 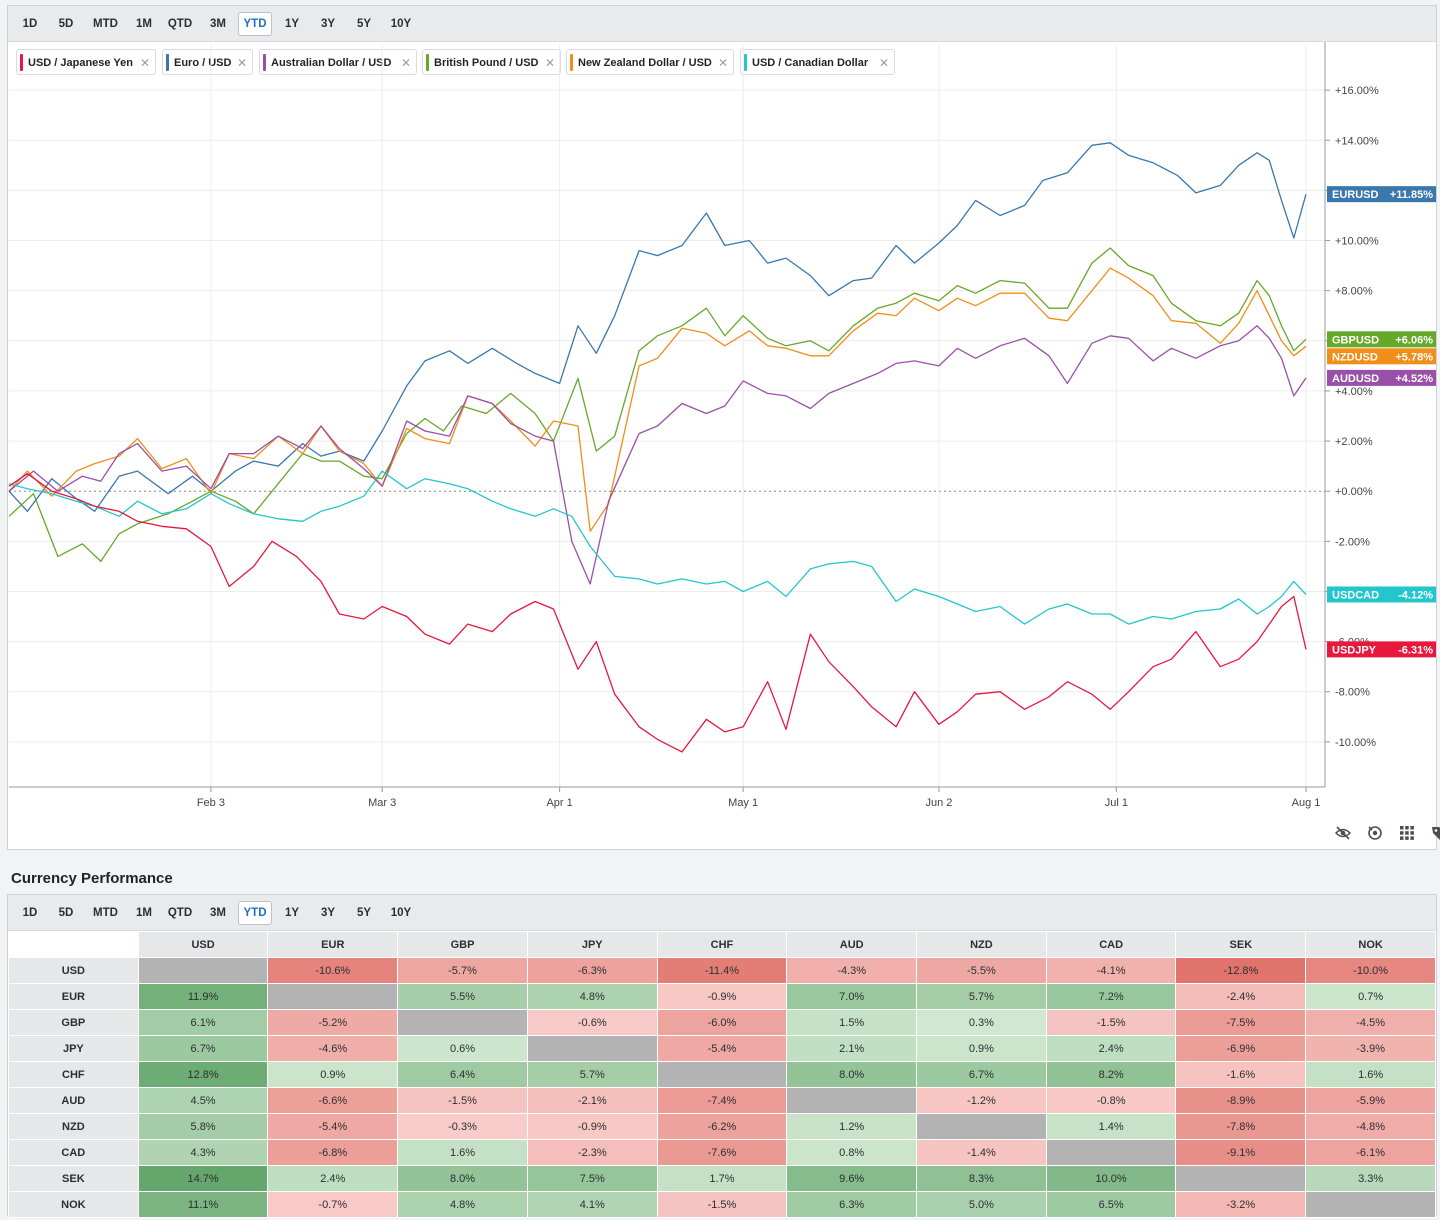 I want to click on perf-range-3m-button: 3M, so click(x=218, y=913).